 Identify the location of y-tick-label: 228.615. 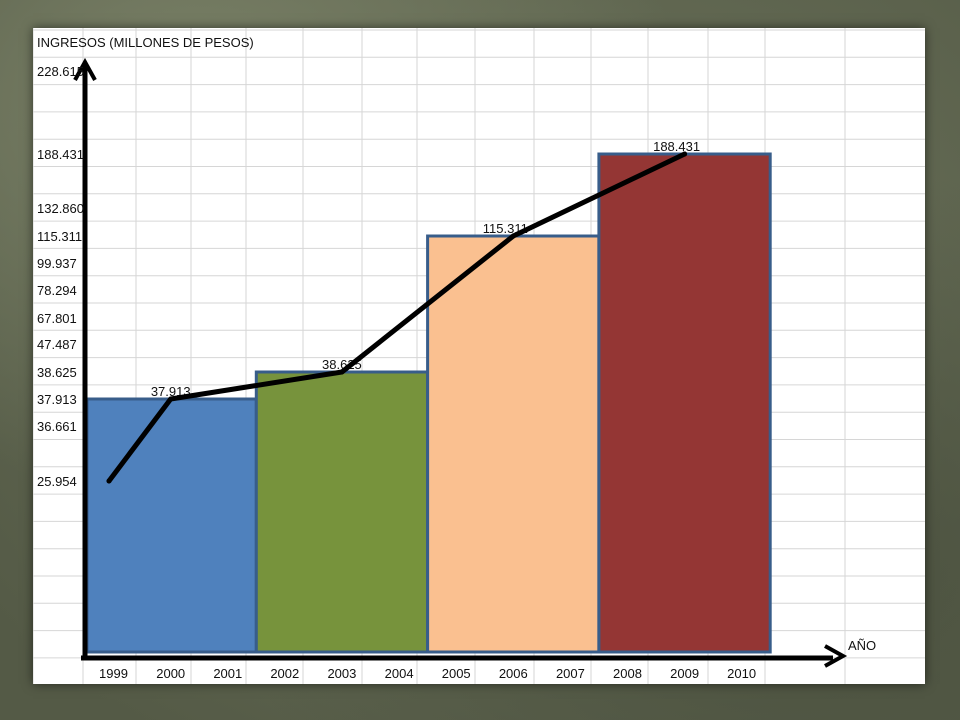
(60, 71).